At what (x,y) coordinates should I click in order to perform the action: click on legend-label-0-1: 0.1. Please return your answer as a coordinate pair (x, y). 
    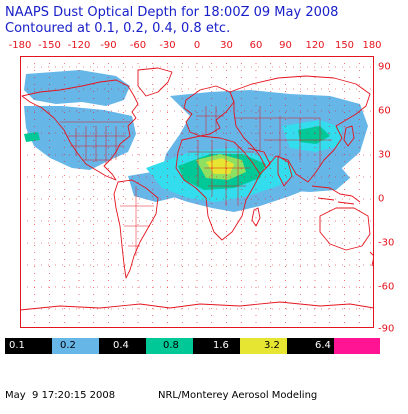
    Looking at the image, I should click on (17, 345).